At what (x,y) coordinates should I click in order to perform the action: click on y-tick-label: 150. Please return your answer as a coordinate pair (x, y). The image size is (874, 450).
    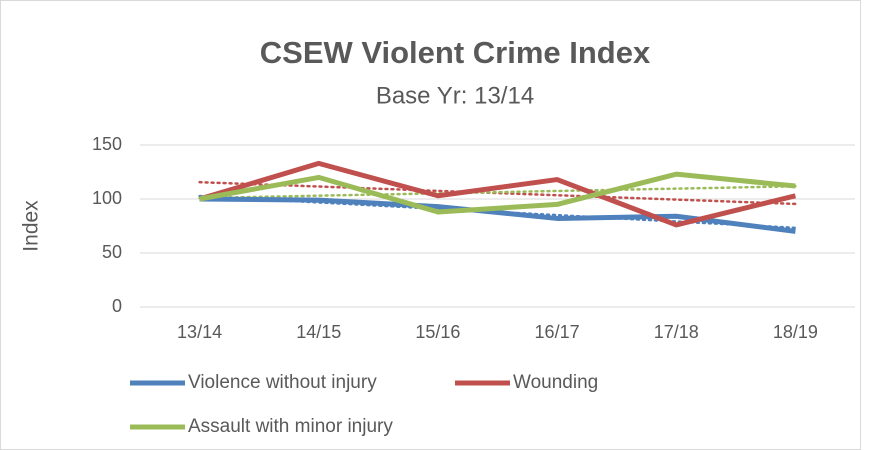
    Looking at the image, I should click on (107, 144).